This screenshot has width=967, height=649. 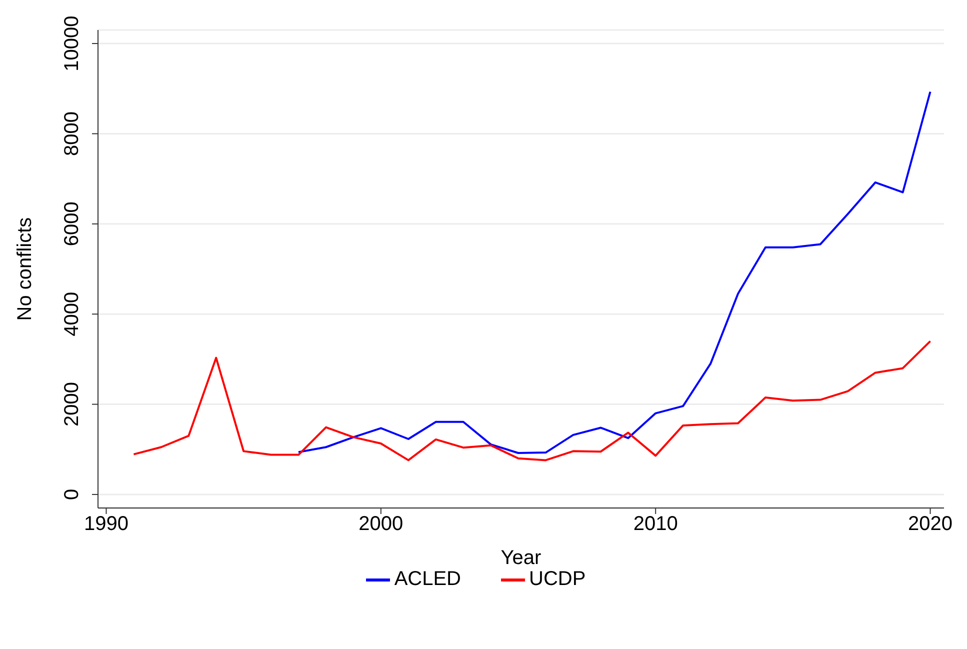 I want to click on y-axis-title: No conflicts, so click(x=25, y=269).